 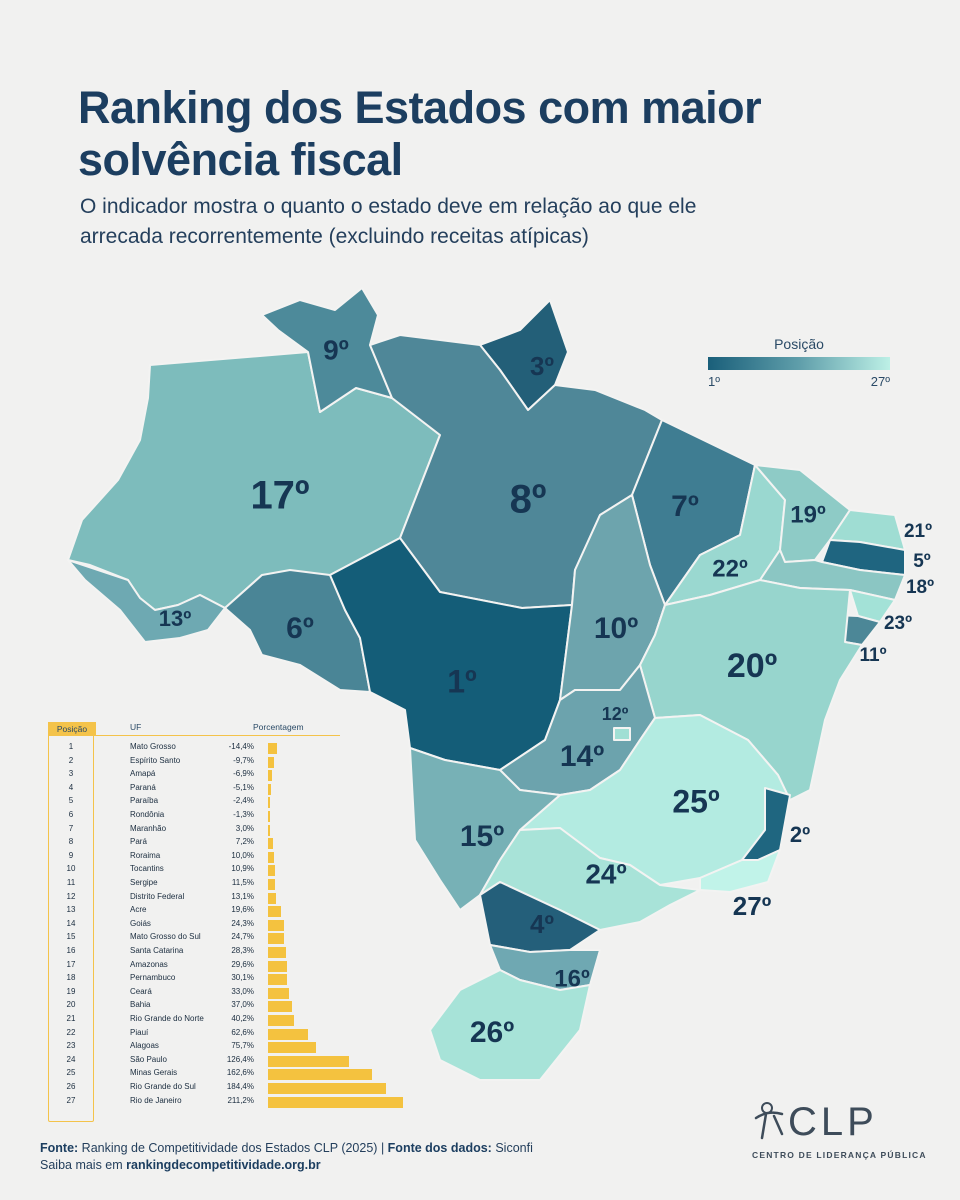 What do you see at coordinates (240, 1100) in the screenshot?
I see `row-percentage: 211,2%` at bounding box center [240, 1100].